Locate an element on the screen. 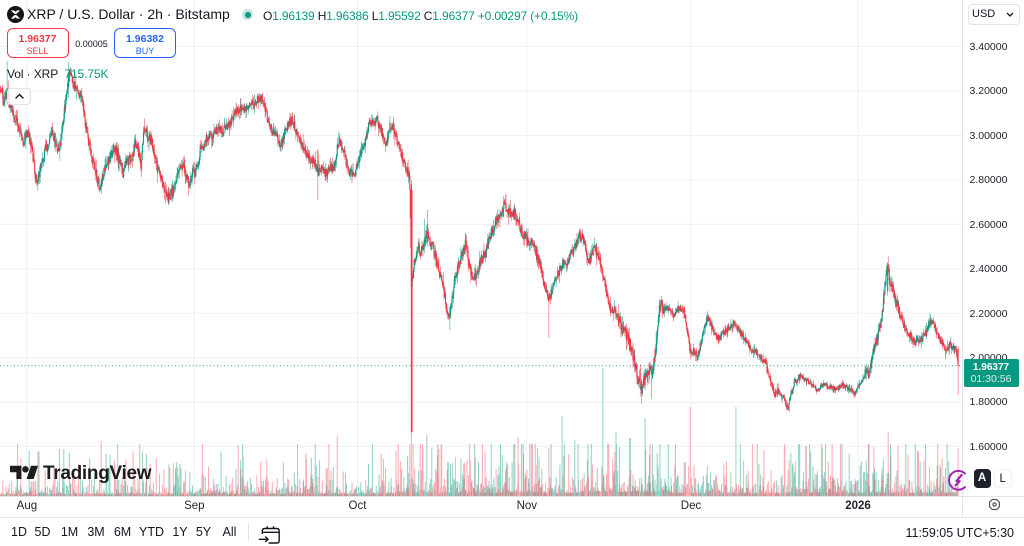  svg-text: TradingView is located at coordinates (97, 473).